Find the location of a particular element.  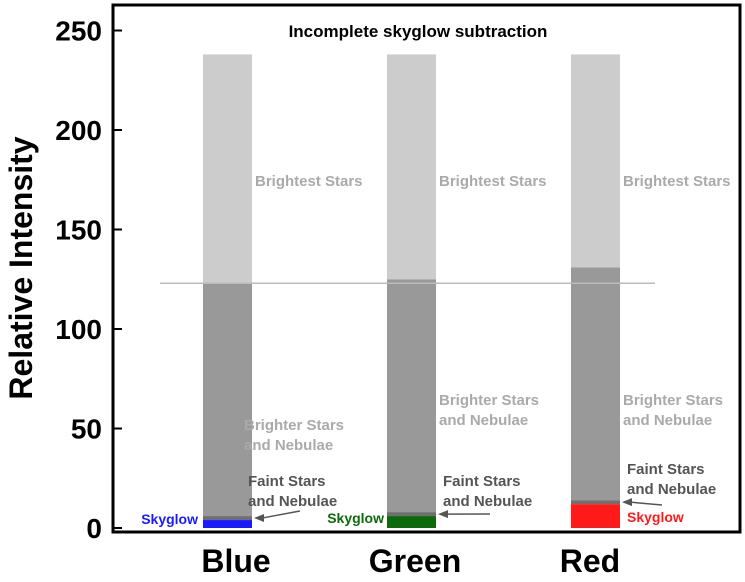

y-tick-label: 100 is located at coordinates (78, 329).